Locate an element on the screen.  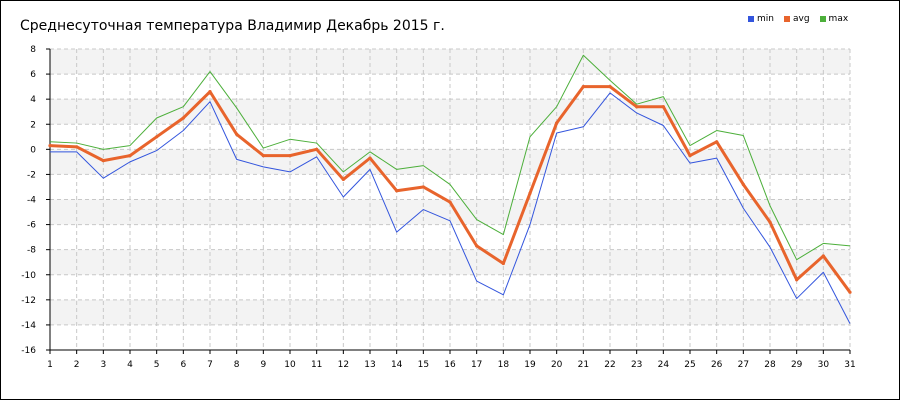
x-tick-label: 21 is located at coordinates (583, 365).